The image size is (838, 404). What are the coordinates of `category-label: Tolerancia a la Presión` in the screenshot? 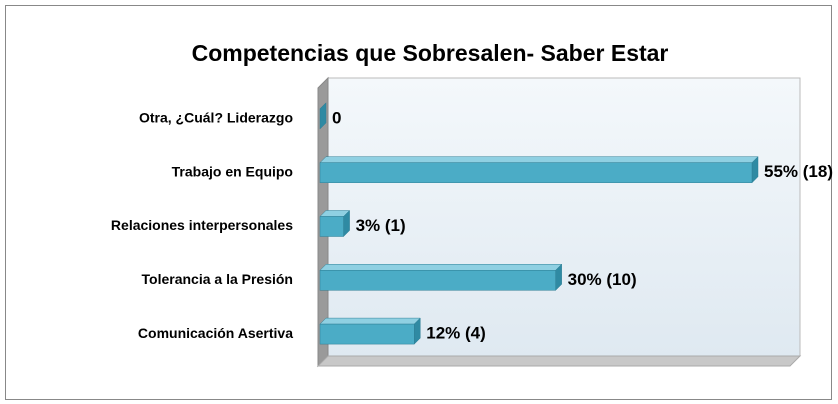 It's located at (217, 279).